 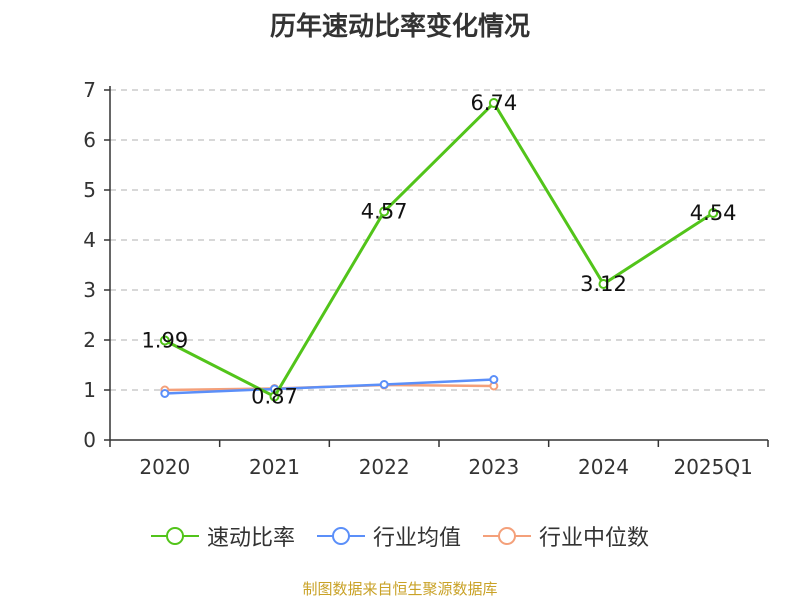 What do you see at coordinates (174, 536) in the screenshot?
I see `legend-marker-quick-ratio` at bounding box center [174, 536].